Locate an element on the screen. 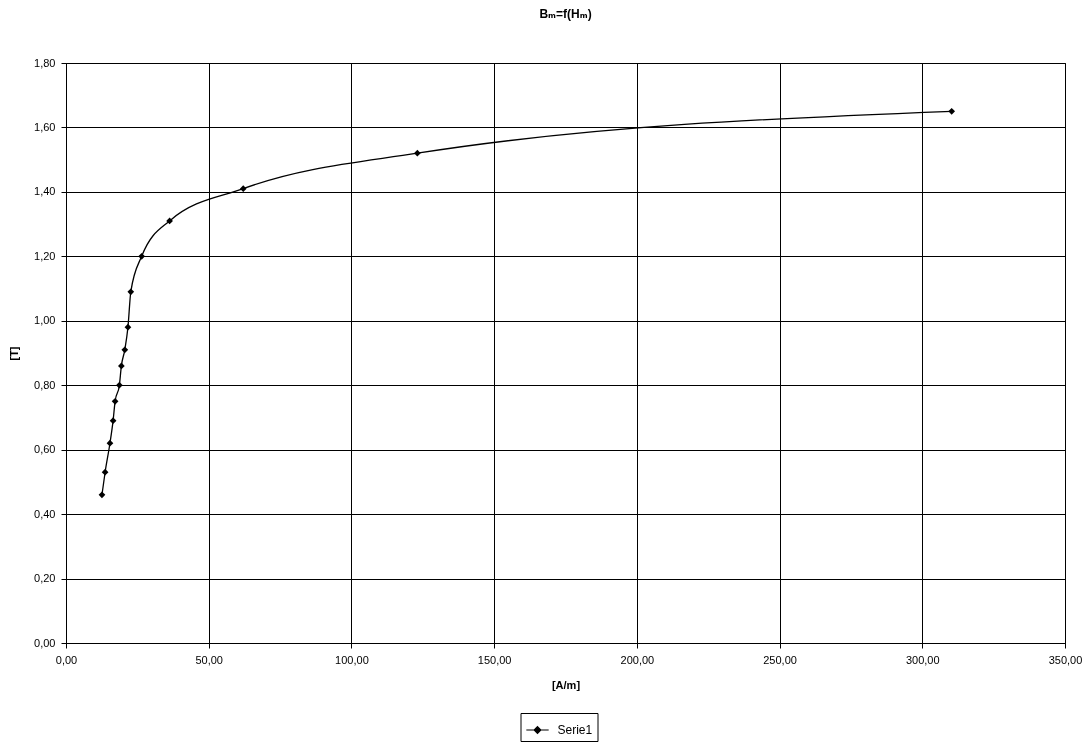 The width and height of the screenshot is (1092, 748). y-tick-label: 0,00 is located at coordinates (45, 642).